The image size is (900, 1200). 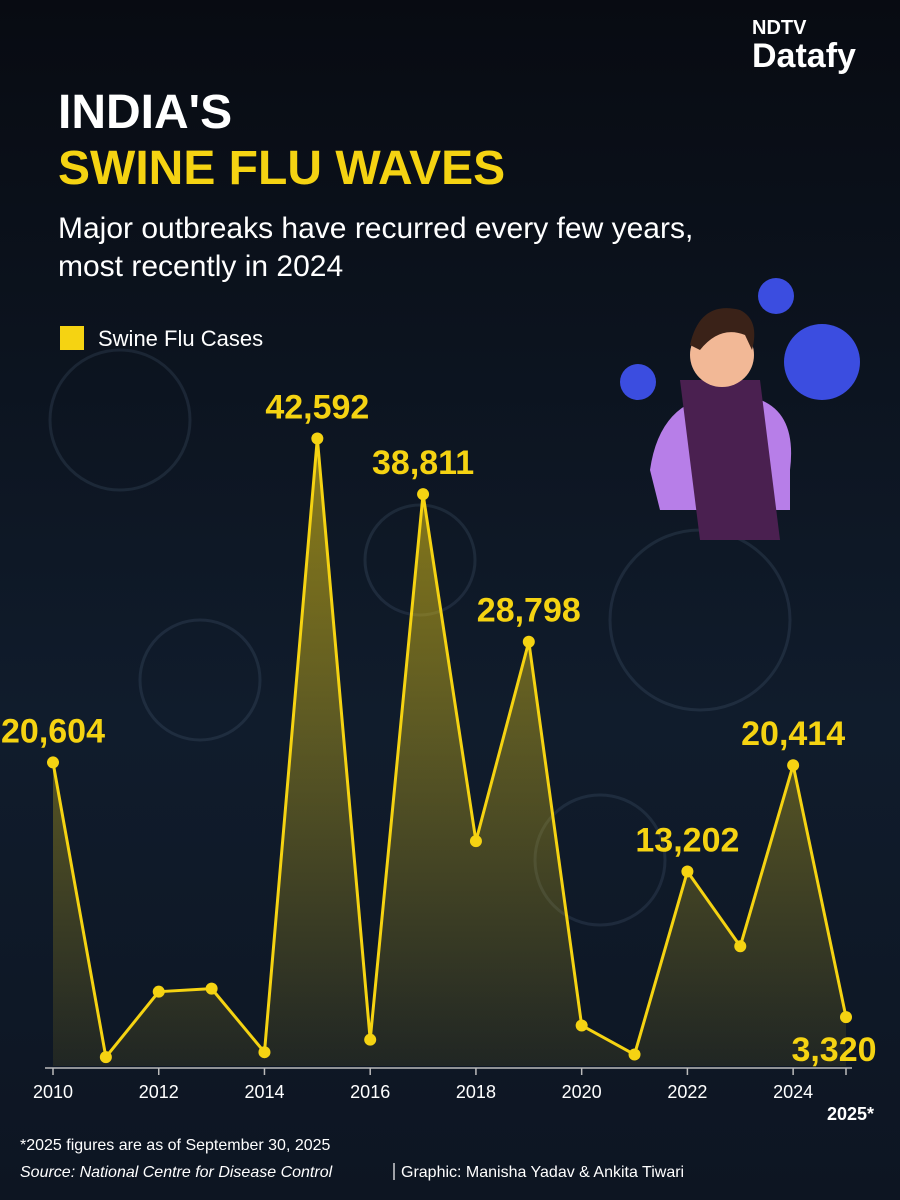 What do you see at coordinates (687, 840) in the screenshot?
I see `data-label: 13,202` at bounding box center [687, 840].